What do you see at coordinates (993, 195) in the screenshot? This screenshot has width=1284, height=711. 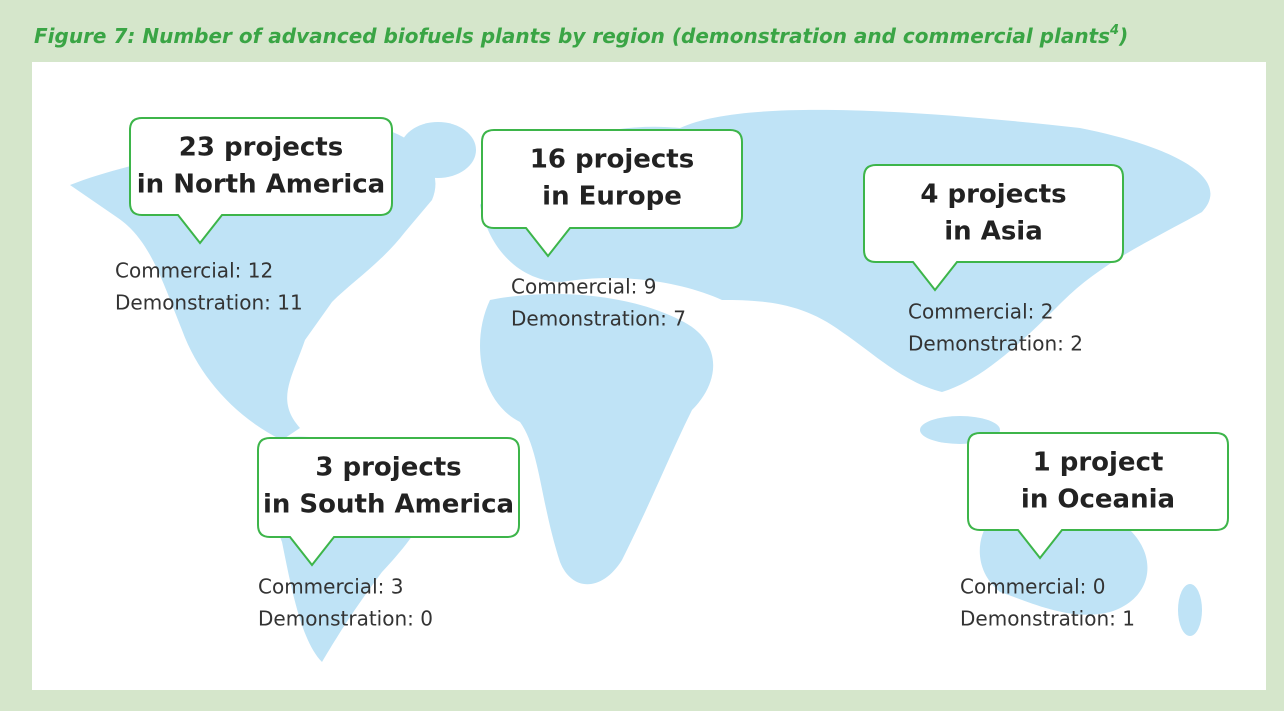 I see `callout-text: 4 projects` at bounding box center [993, 195].